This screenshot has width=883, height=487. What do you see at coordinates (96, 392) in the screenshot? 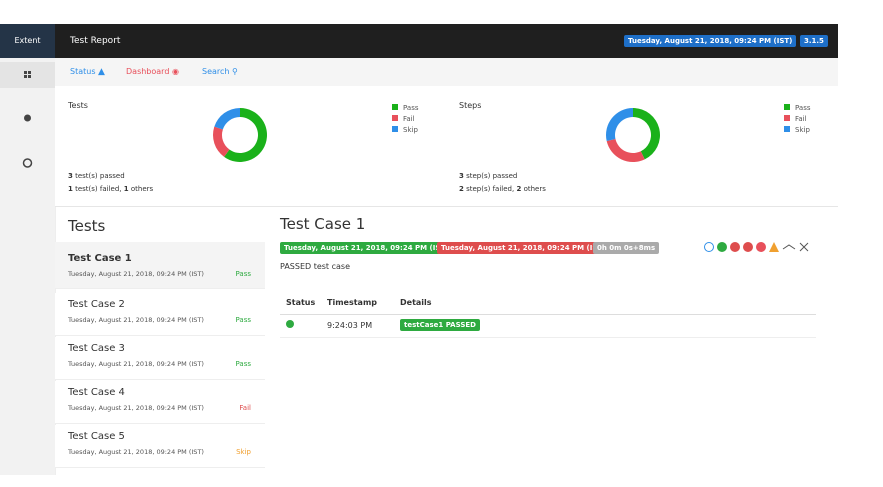
I see `test-name: Test Case 4` at bounding box center [96, 392].